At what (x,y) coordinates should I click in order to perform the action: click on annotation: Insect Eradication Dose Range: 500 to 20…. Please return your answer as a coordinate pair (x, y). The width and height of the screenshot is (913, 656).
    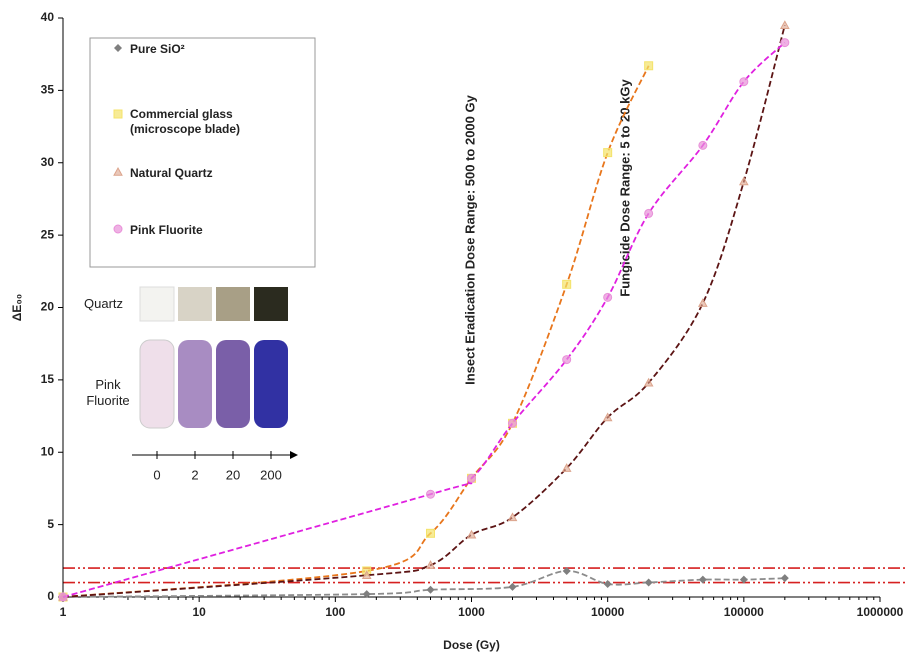
    Looking at the image, I should click on (469, 239).